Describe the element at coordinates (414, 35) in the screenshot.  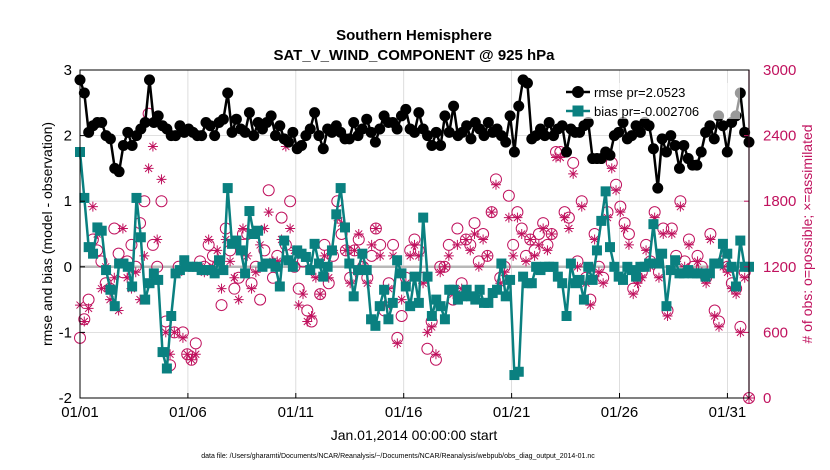
I see `chart-title: Southern Hemisphere` at that location.